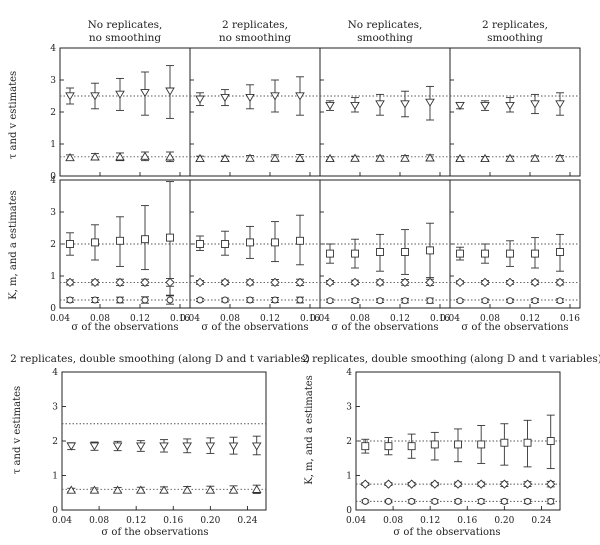  I want to click on ylabel-kma-top: K, m, and a estimates, so click(13, 245).